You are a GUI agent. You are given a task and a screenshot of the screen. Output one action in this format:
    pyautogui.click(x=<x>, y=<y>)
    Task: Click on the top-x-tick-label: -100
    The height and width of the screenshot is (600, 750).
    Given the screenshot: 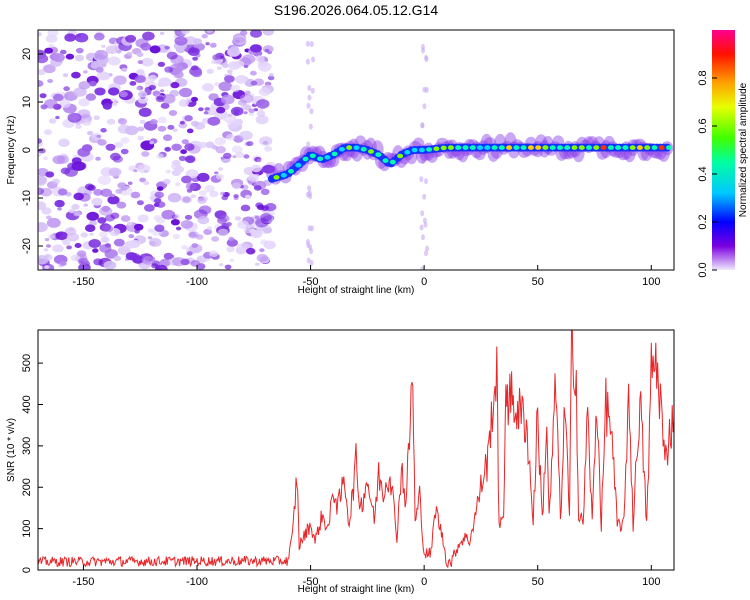 What is the action you would take?
    pyautogui.click(x=197, y=282)
    